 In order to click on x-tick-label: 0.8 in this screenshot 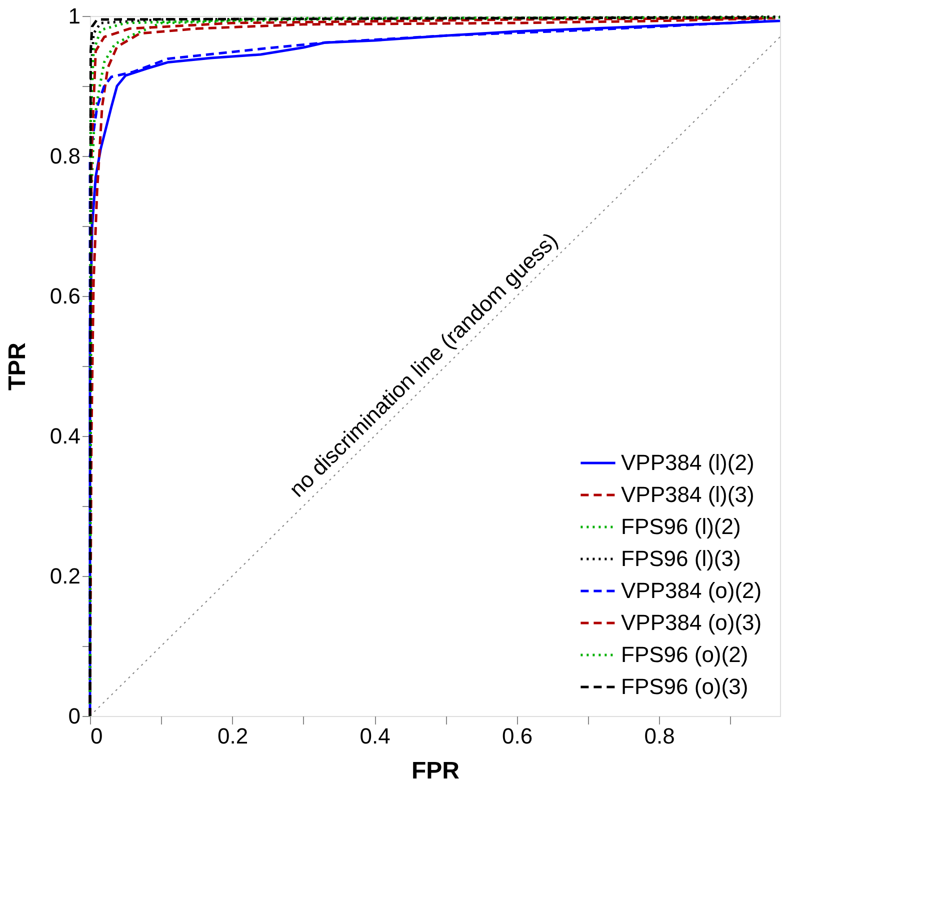, I will do `click(659, 736)`.